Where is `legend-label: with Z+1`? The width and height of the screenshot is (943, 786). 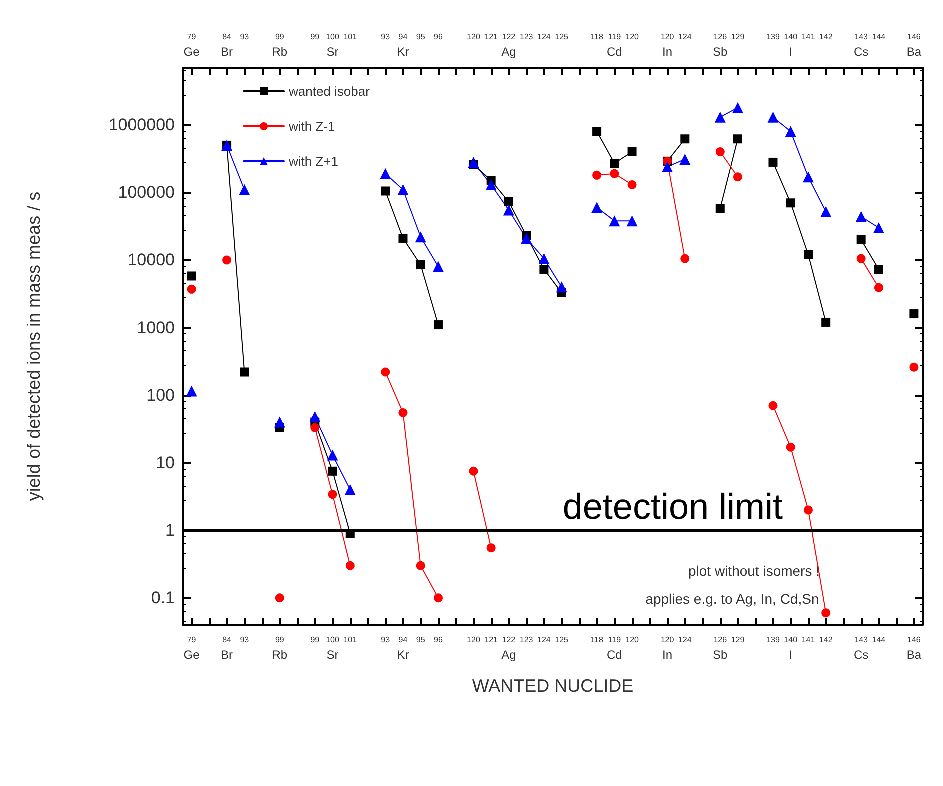
legend-label: with Z+1 is located at coordinates (313, 161).